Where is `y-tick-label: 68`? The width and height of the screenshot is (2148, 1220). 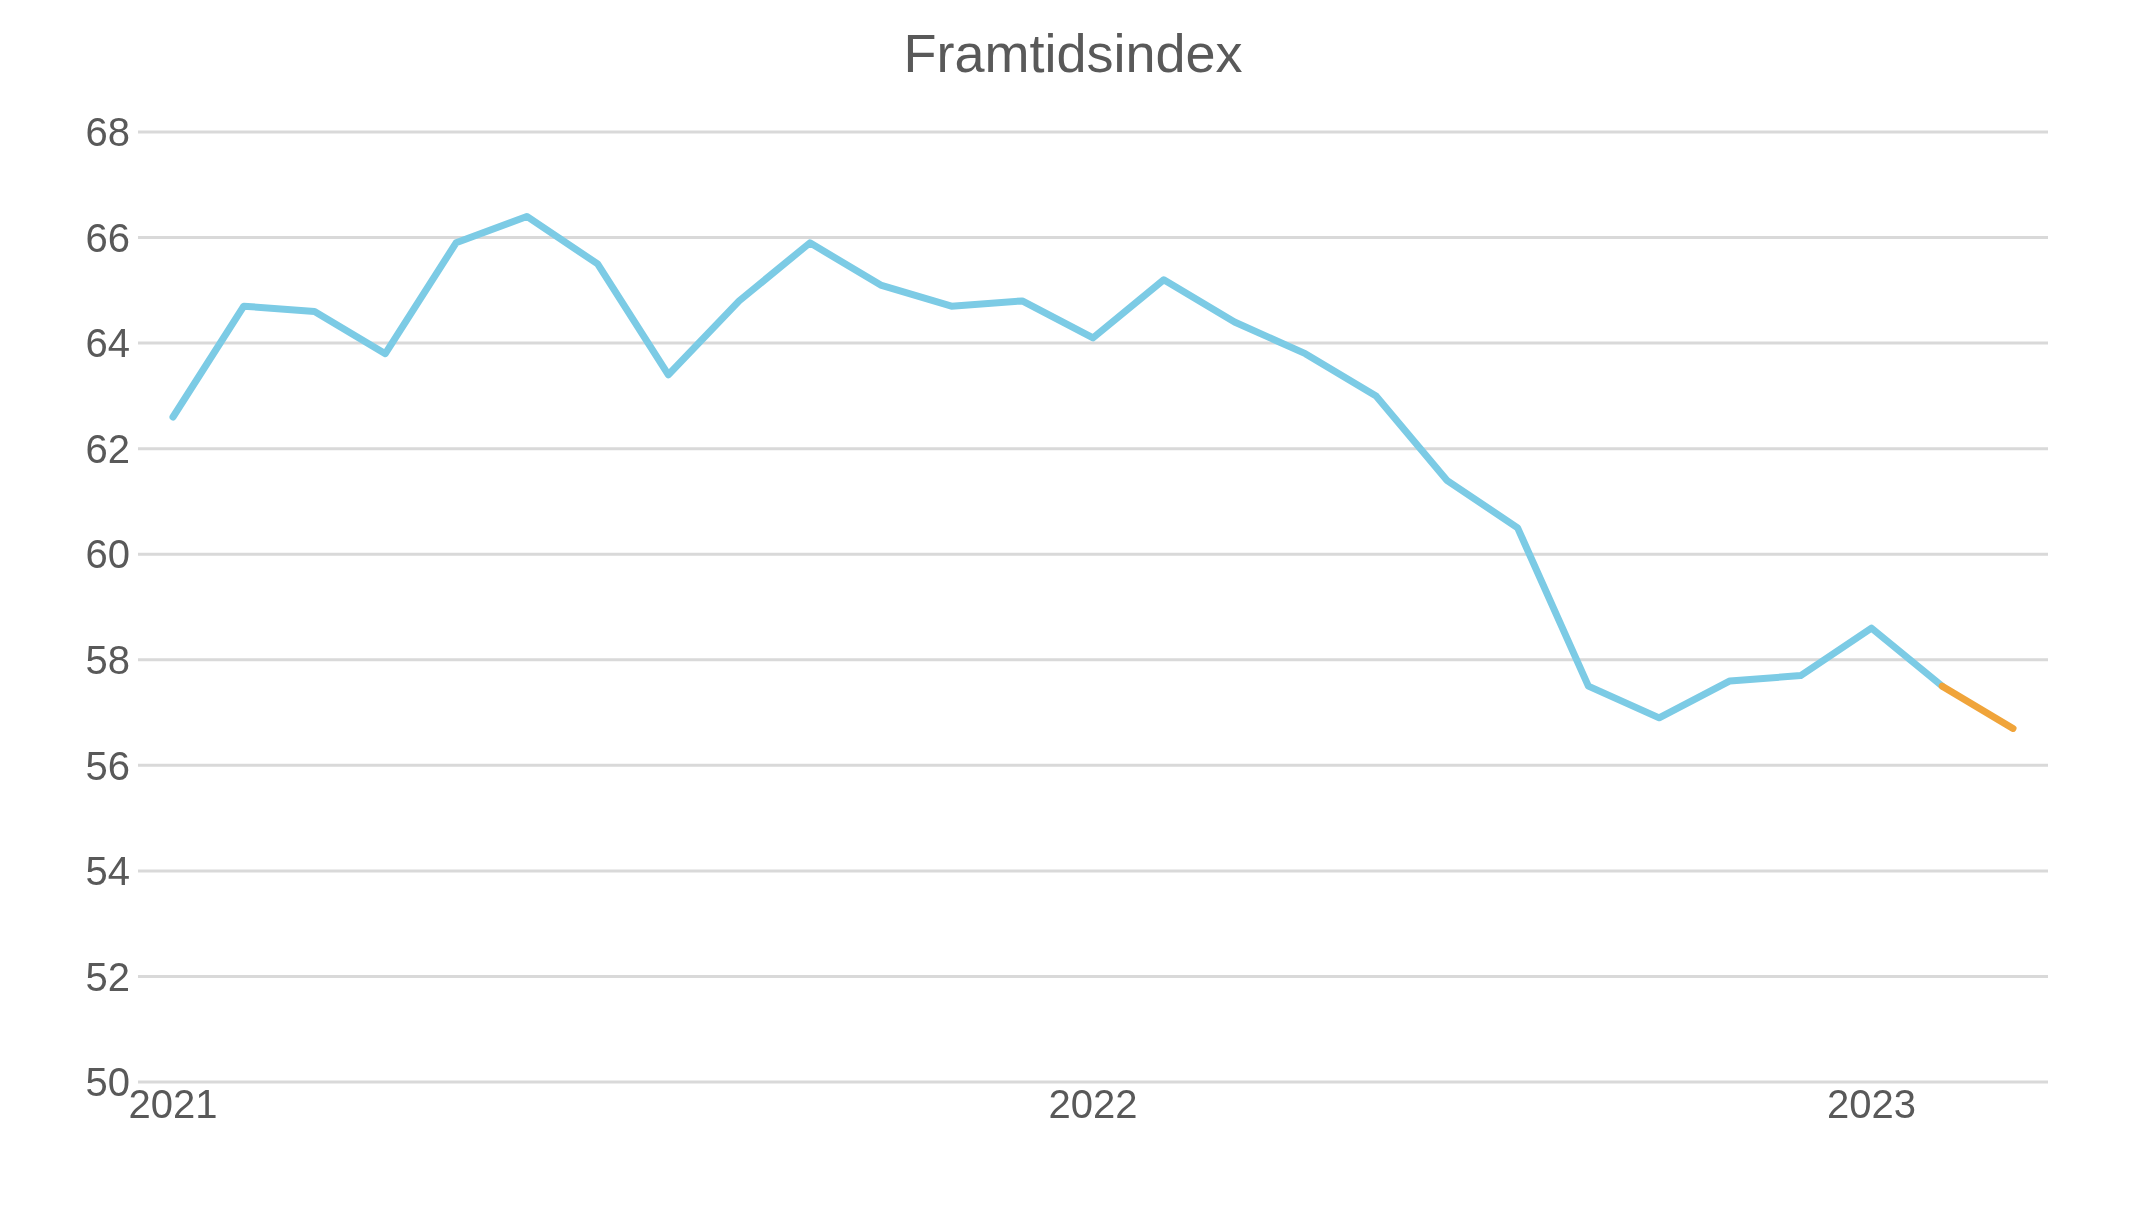 y-tick-label: 68 is located at coordinates (107, 132).